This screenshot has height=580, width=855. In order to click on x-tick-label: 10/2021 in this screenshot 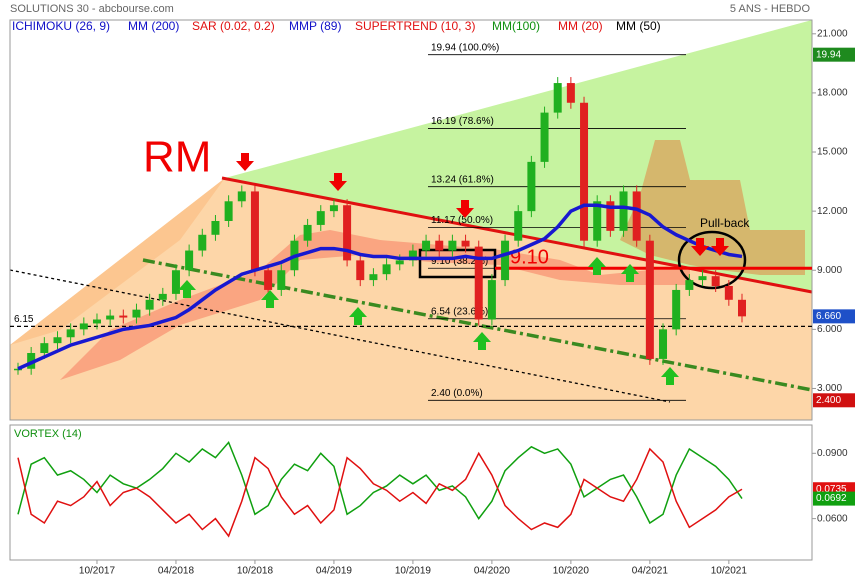, I will do `click(729, 571)`.